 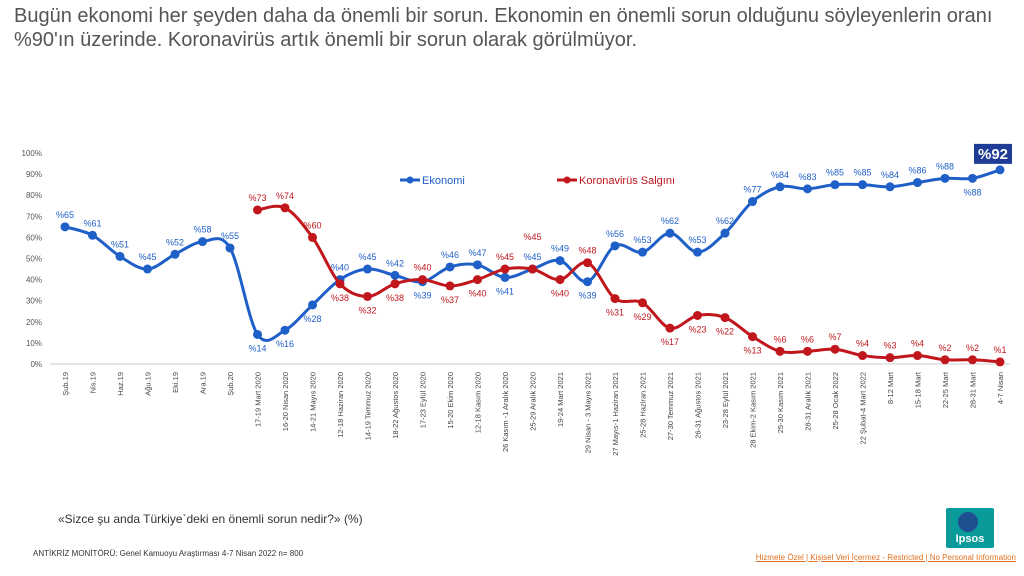 I want to click on x-tick-label: Haz.19, so click(x=120, y=384).